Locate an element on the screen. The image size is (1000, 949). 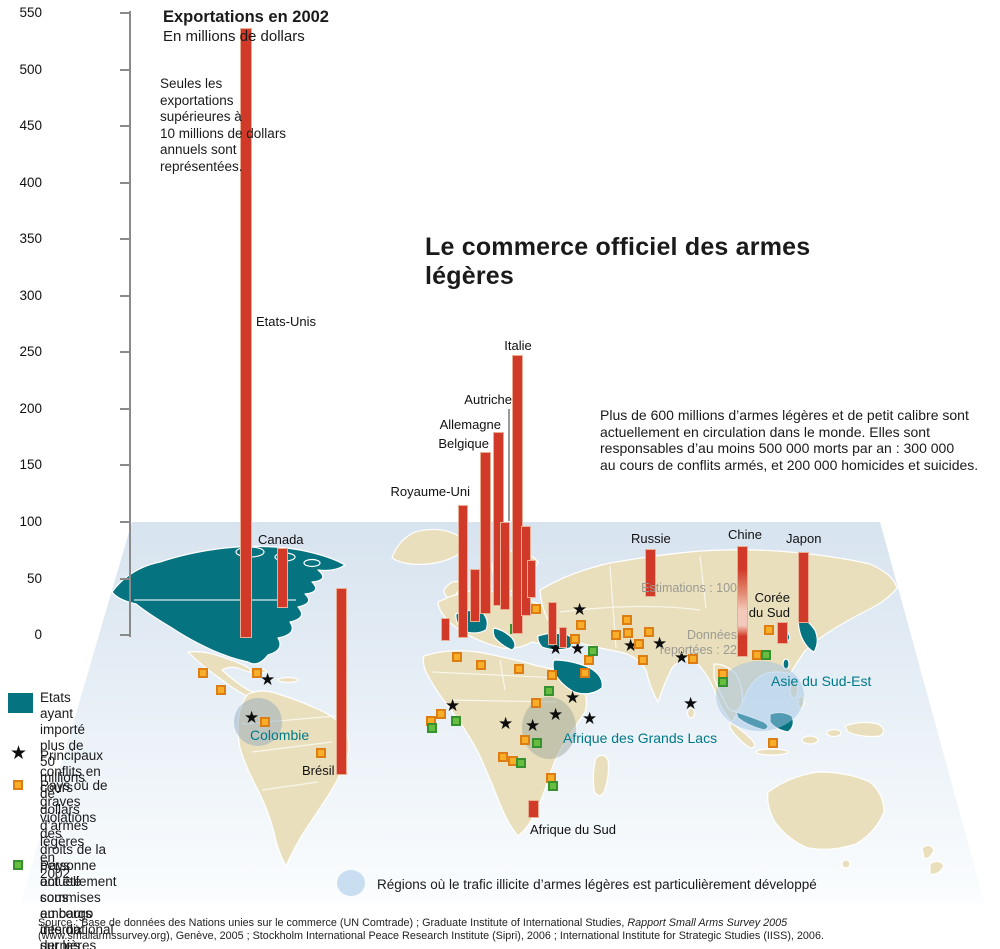
embargo-swatch is located at coordinates (18, 865).